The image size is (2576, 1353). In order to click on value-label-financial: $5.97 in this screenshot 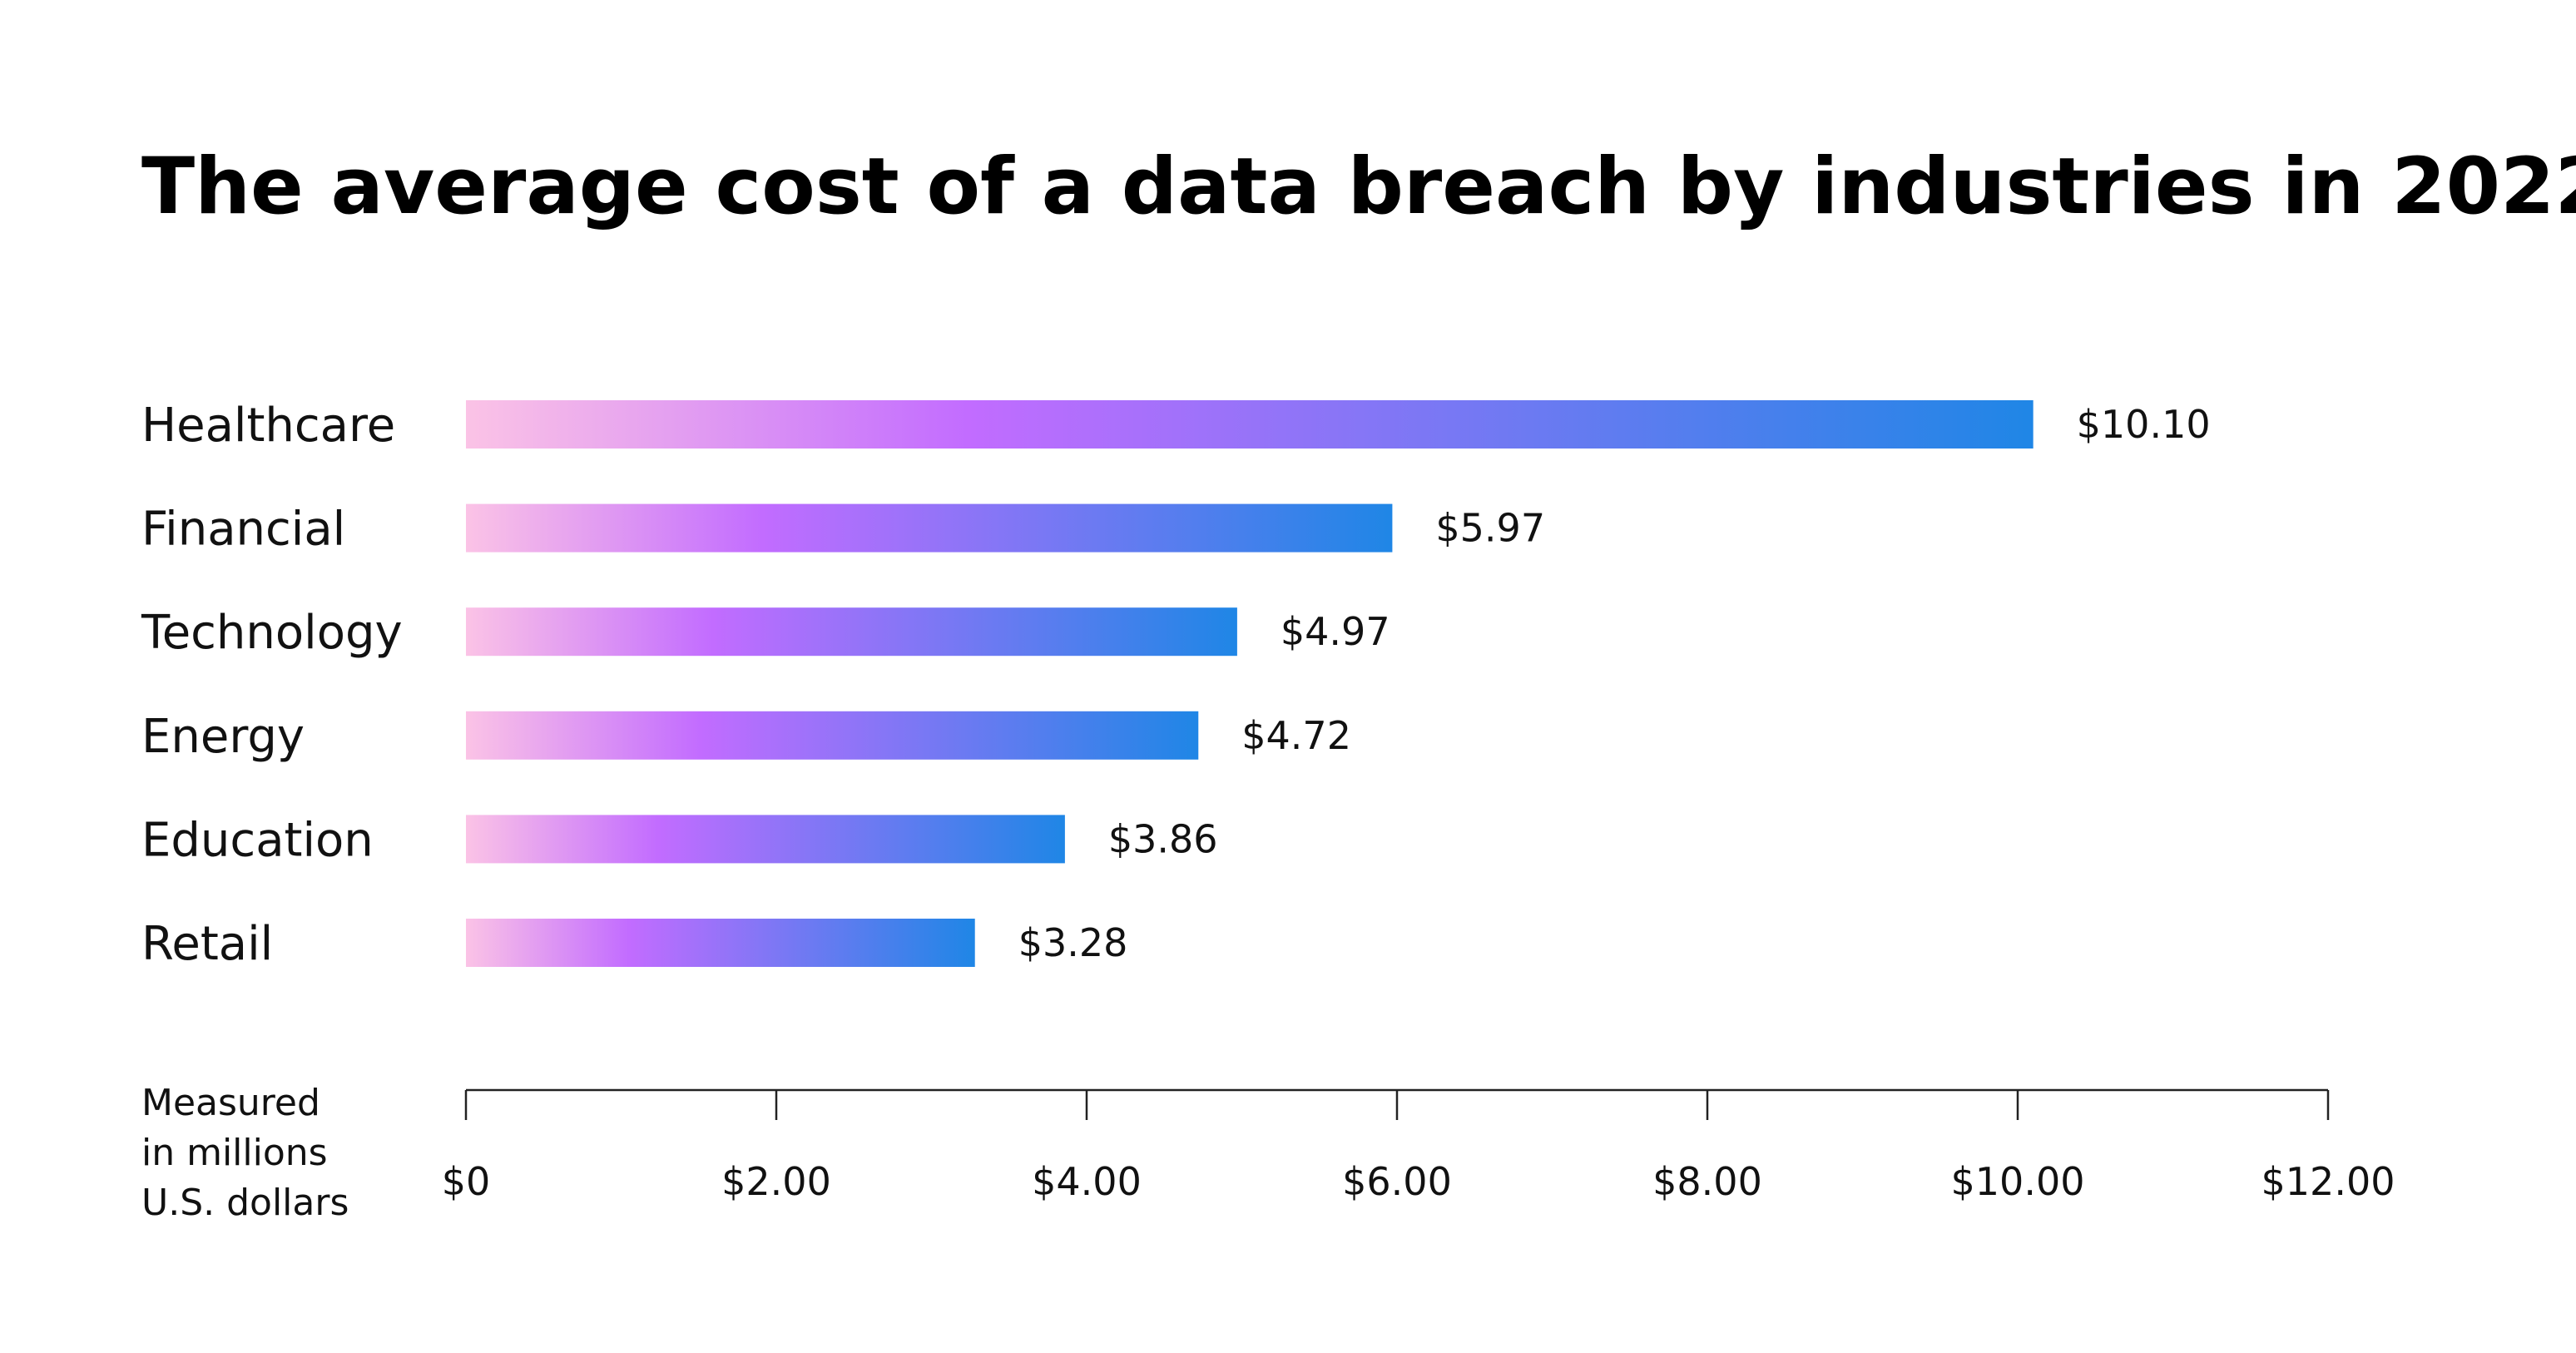, I will do `click(1490, 528)`.